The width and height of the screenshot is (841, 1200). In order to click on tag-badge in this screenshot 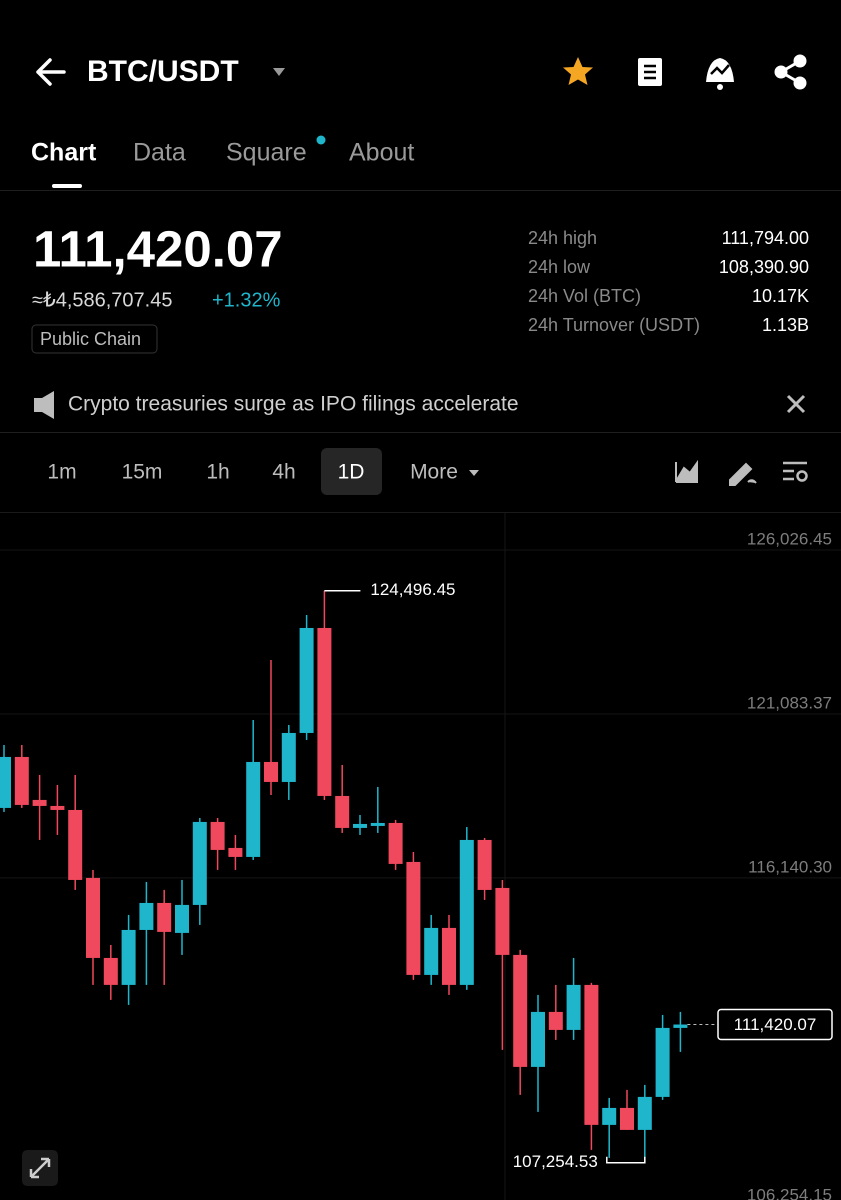, I will do `click(94, 339)`.